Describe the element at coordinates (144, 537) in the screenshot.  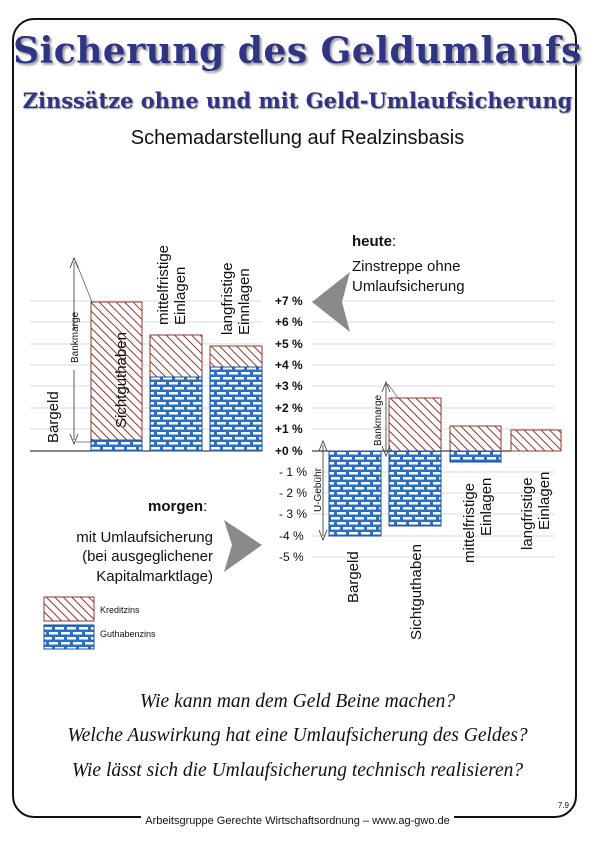
I see `morgen-text: mit Umlaufsicherung` at that location.